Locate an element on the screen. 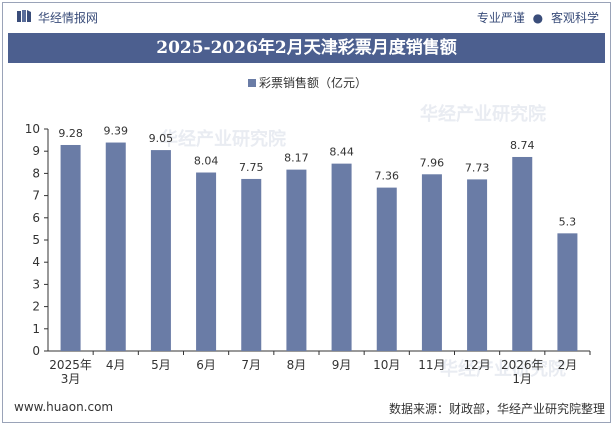  data-label: 7.96 is located at coordinates (432, 162).